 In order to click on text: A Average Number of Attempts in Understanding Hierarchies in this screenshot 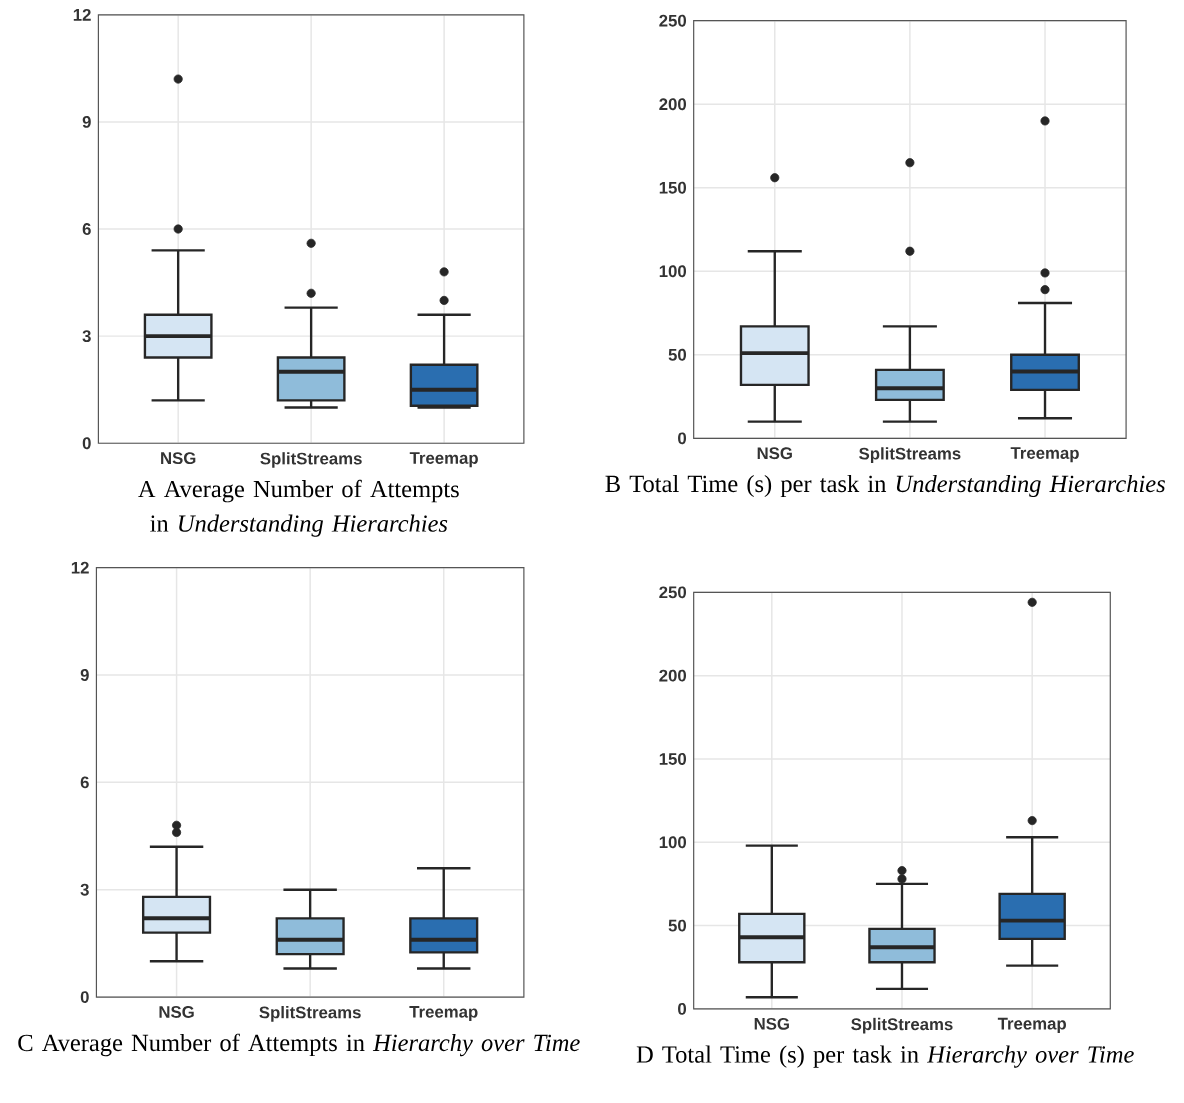, I will do `click(298, 508)`.